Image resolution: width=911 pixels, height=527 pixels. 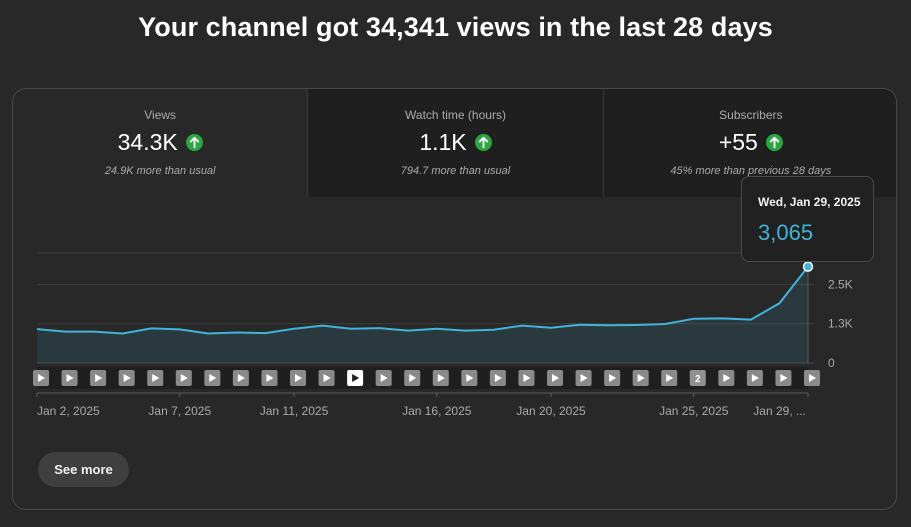 What do you see at coordinates (160, 115) in the screenshot?
I see `tab-views-label: Views` at bounding box center [160, 115].